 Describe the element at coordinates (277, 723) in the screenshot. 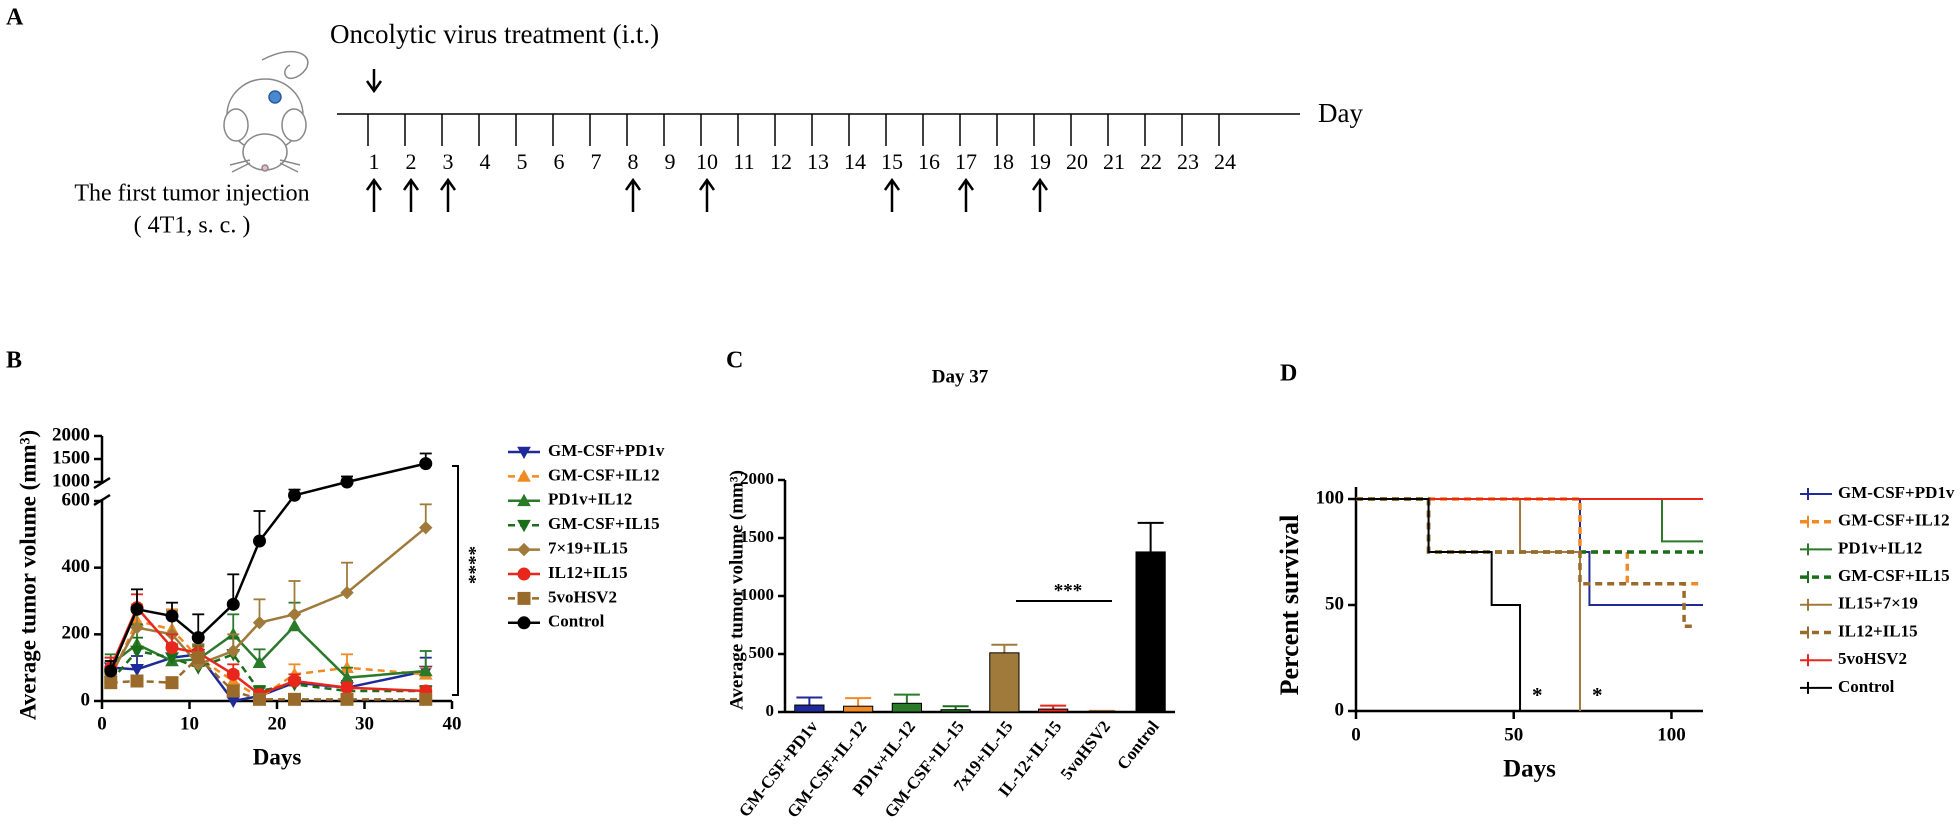

I see `x-tick-label: 20` at that location.